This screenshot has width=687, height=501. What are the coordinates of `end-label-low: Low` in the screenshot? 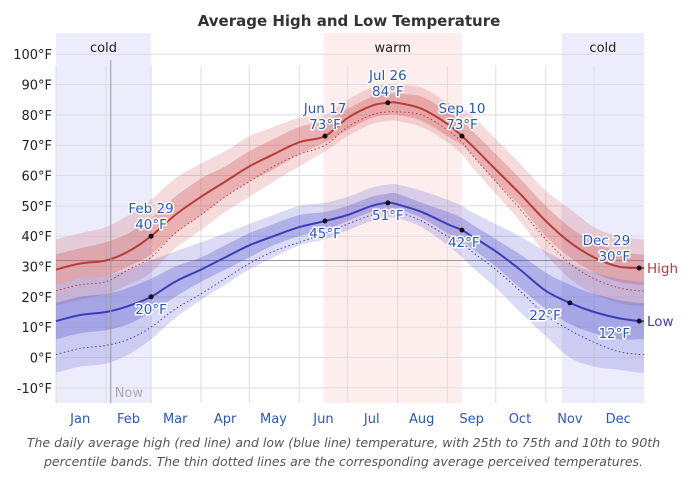 It's located at (660, 322).